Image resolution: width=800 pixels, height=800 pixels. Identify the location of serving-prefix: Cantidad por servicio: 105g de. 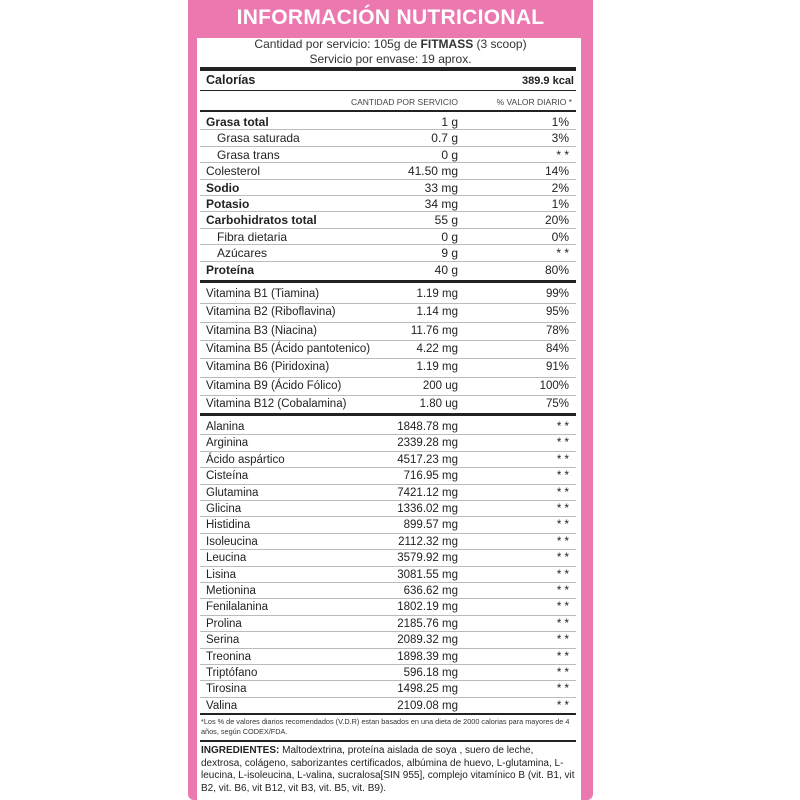
(336, 44).